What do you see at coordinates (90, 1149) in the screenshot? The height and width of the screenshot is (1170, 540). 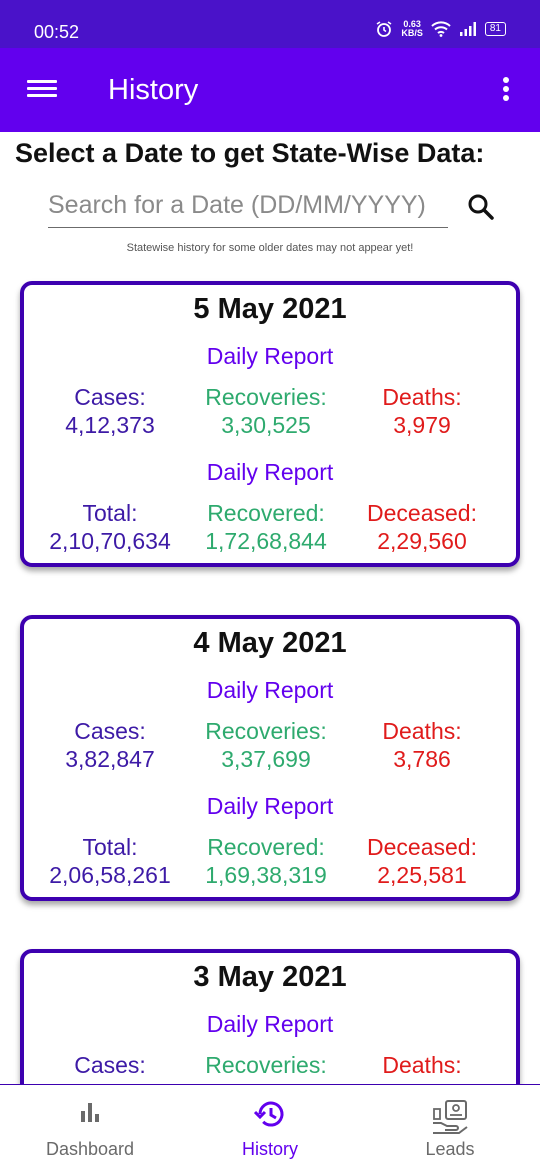 I see `nav-label-dashboard: Dashboard` at bounding box center [90, 1149].